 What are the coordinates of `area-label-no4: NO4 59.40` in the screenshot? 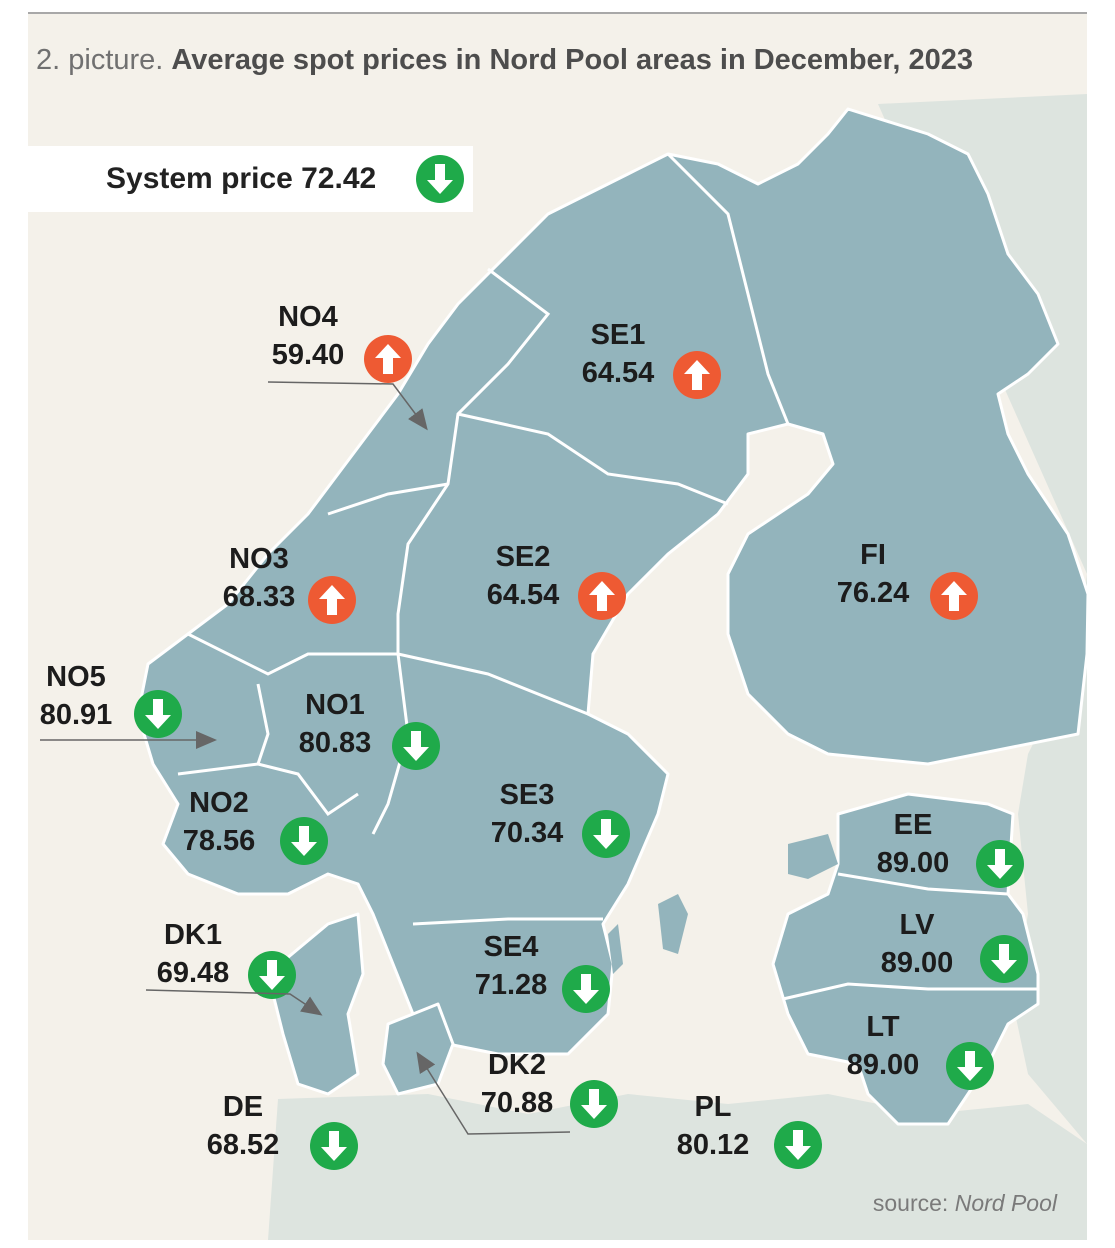 It's located at (308, 336).